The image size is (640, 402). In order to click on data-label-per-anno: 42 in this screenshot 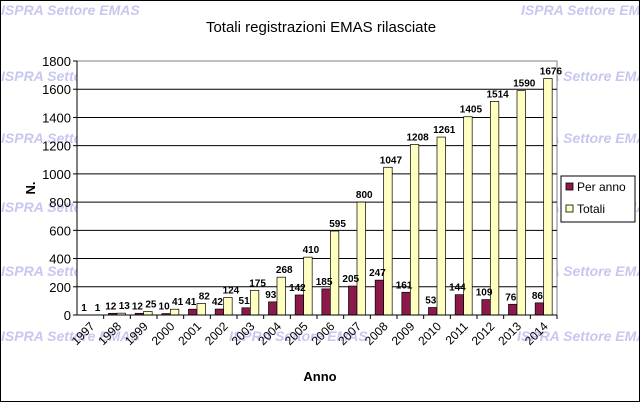, I will do `click(218, 302)`.